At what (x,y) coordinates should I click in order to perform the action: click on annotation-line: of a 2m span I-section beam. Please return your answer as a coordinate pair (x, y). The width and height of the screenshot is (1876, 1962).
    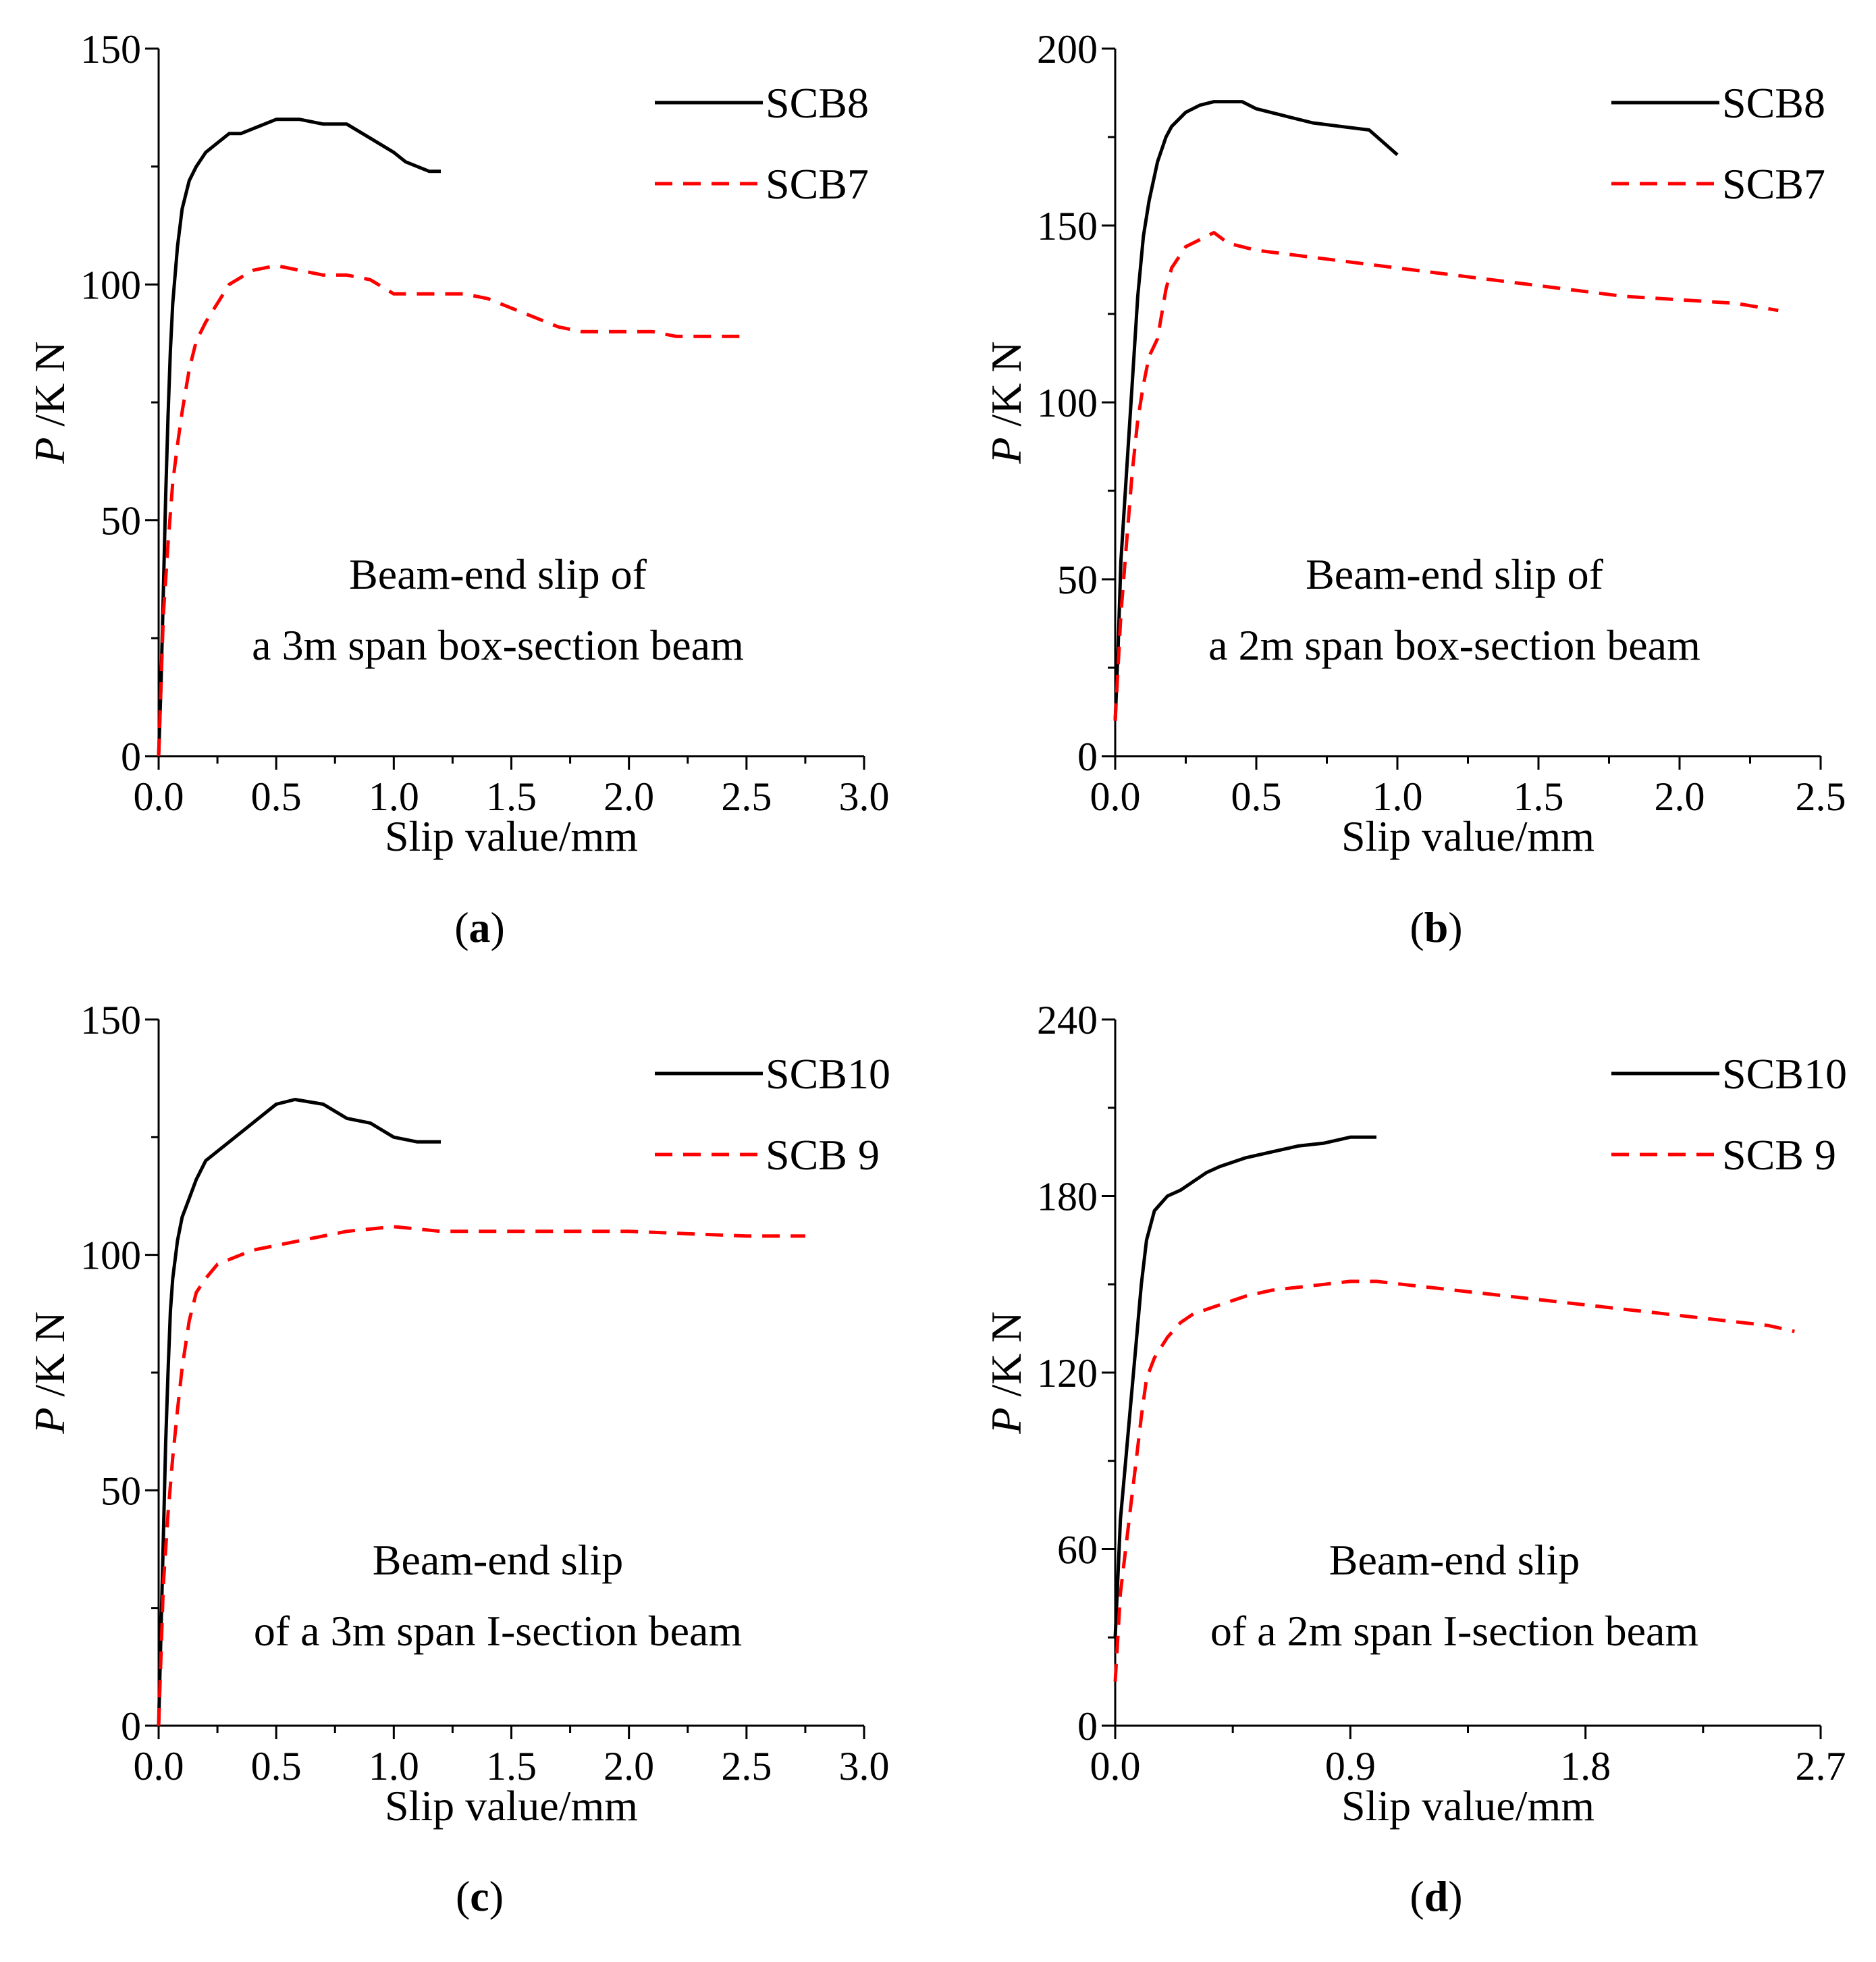
    Looking at the image, I should click on (1454, 1631).